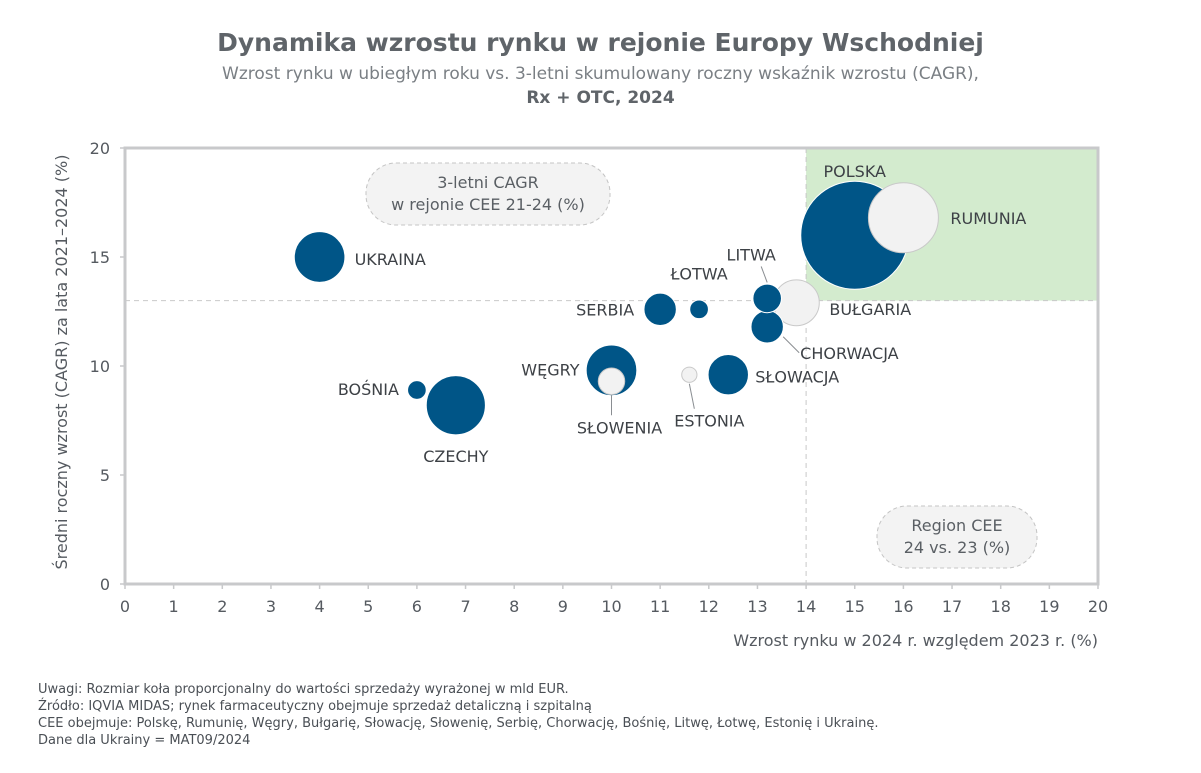 This screenshot has height=773, width=1201. I want to click on x-tick-label: 15, so click(855, 606).